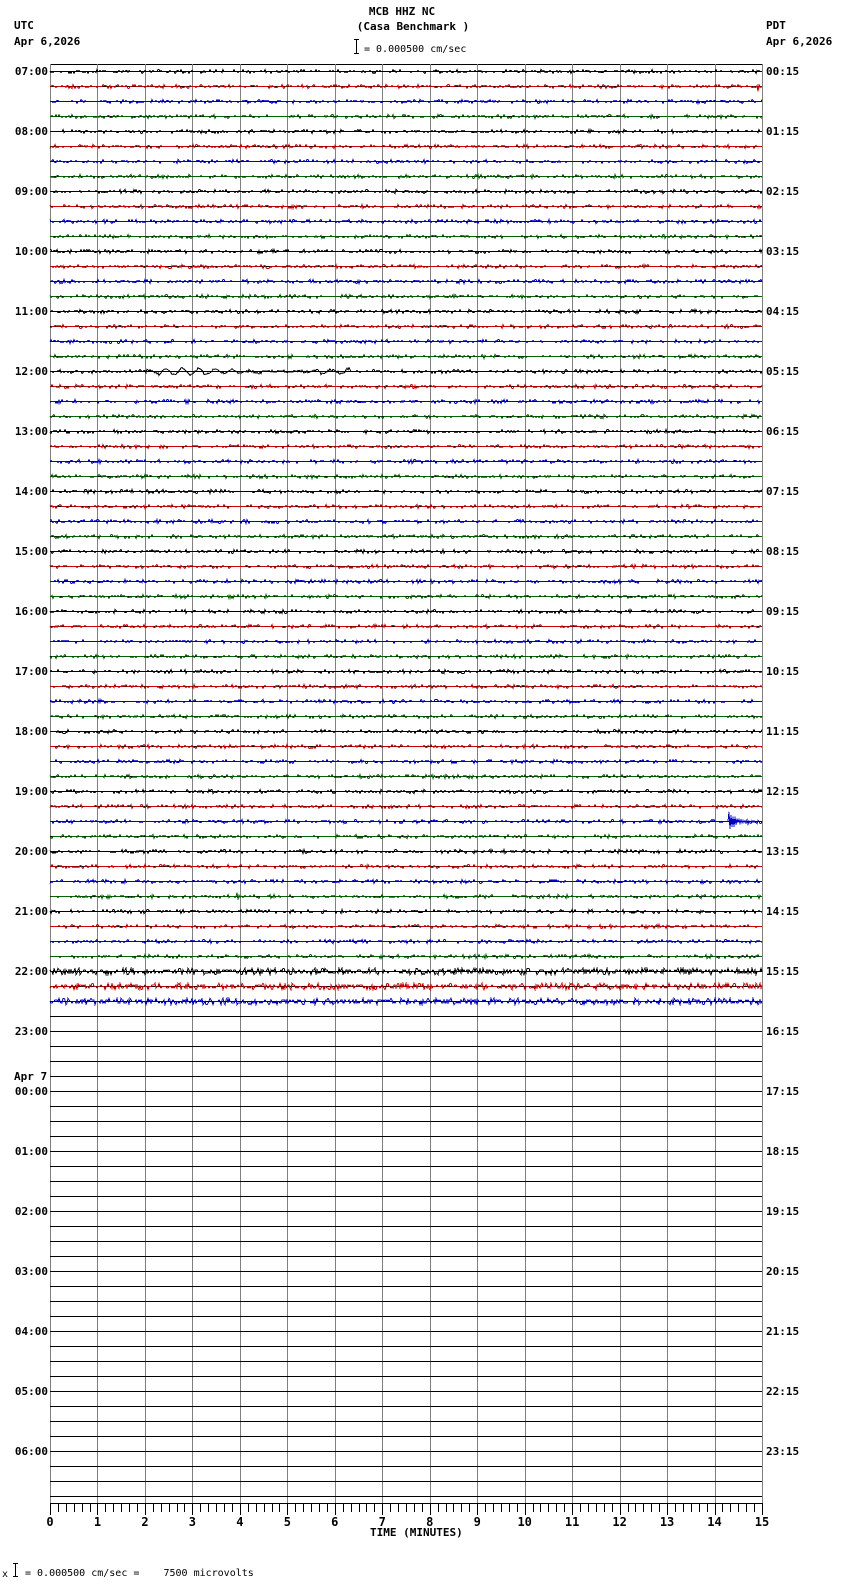 This screenshot has width=850, height=1584. What do you see at coordinates (782, 131) in the screenshot?
I see `local-hour-label: 01:15` at bounding box center [782, 131].